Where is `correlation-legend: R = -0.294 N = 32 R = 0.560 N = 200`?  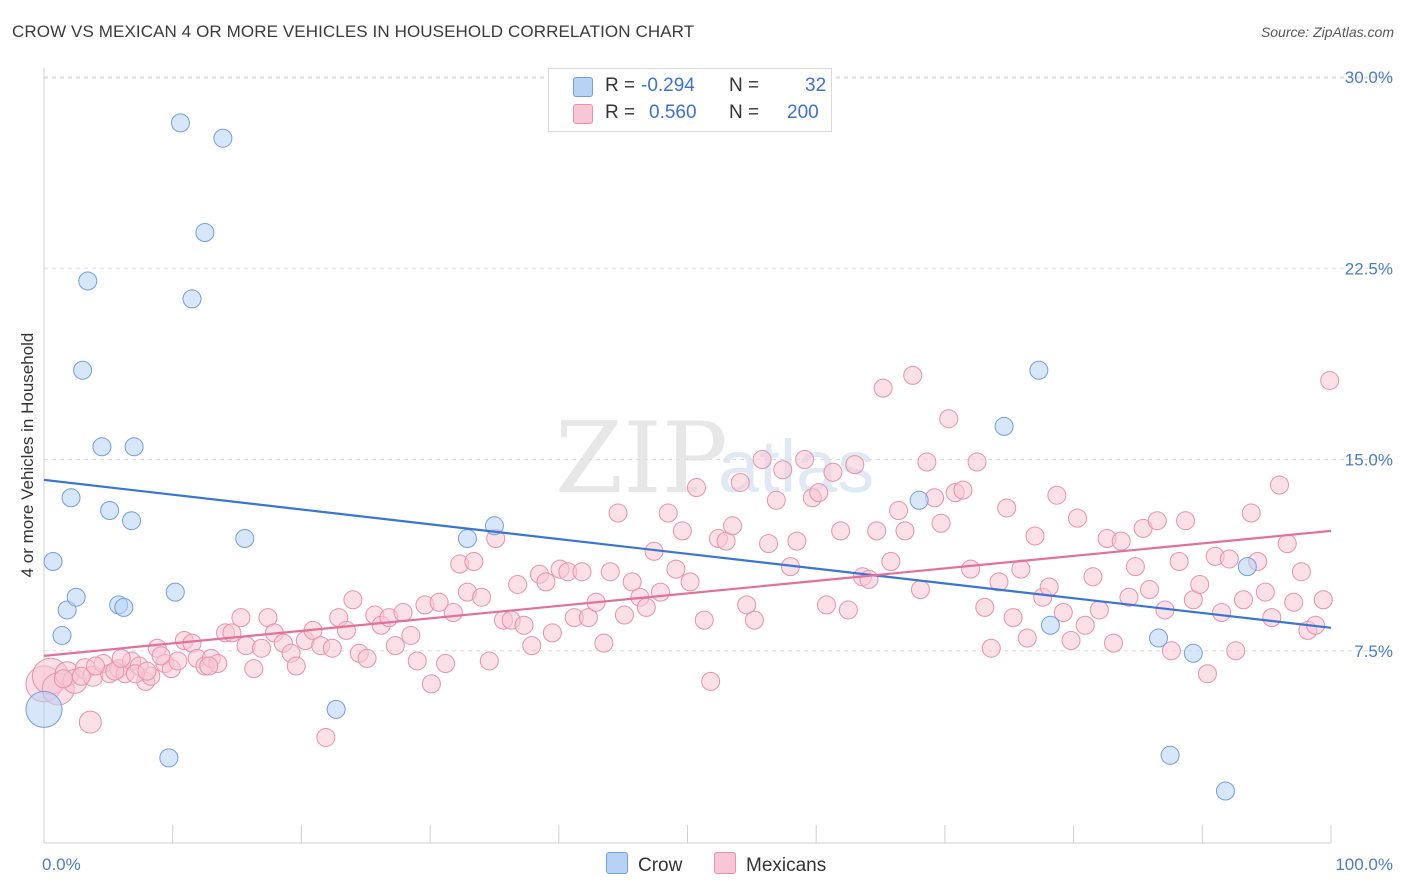 correlation-legend: R = -0.294 N = 32 R = 0.560 N = 200 is located at coordinates (690, 100).